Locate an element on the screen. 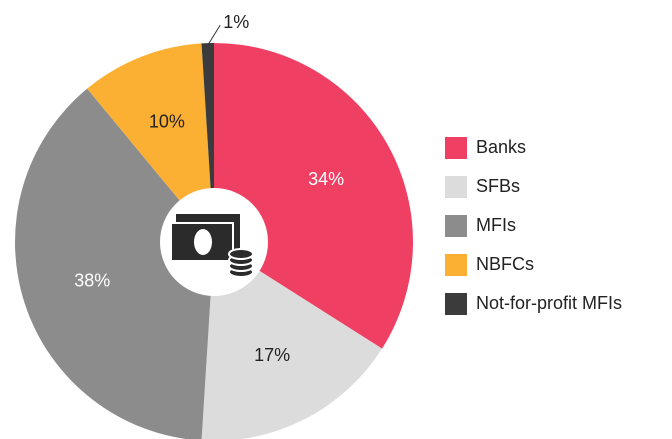  legend-label: SFBs is located at coordinates (498, 186).